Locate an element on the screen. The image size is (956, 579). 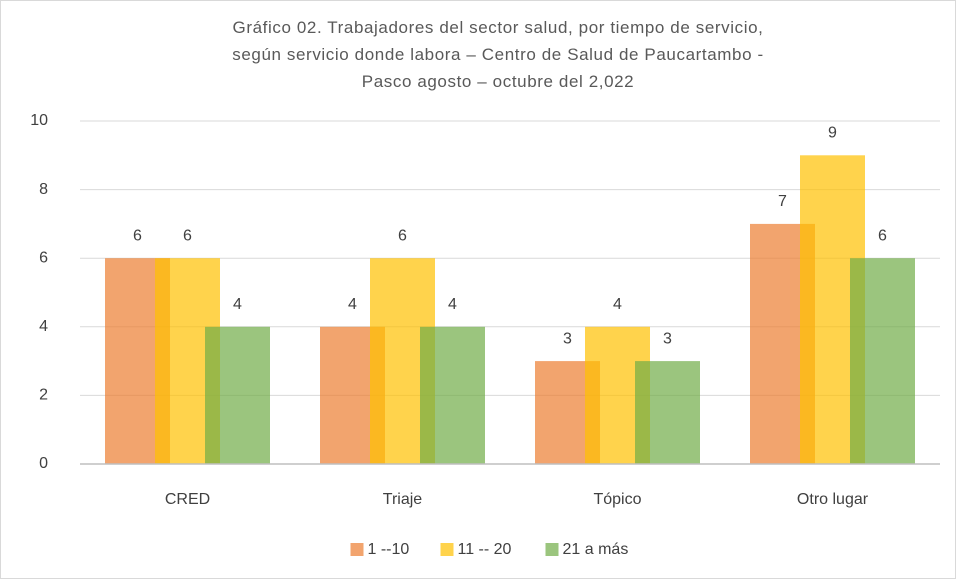
x-tick-label: Otro lugar is located at coordinates (833, 499).